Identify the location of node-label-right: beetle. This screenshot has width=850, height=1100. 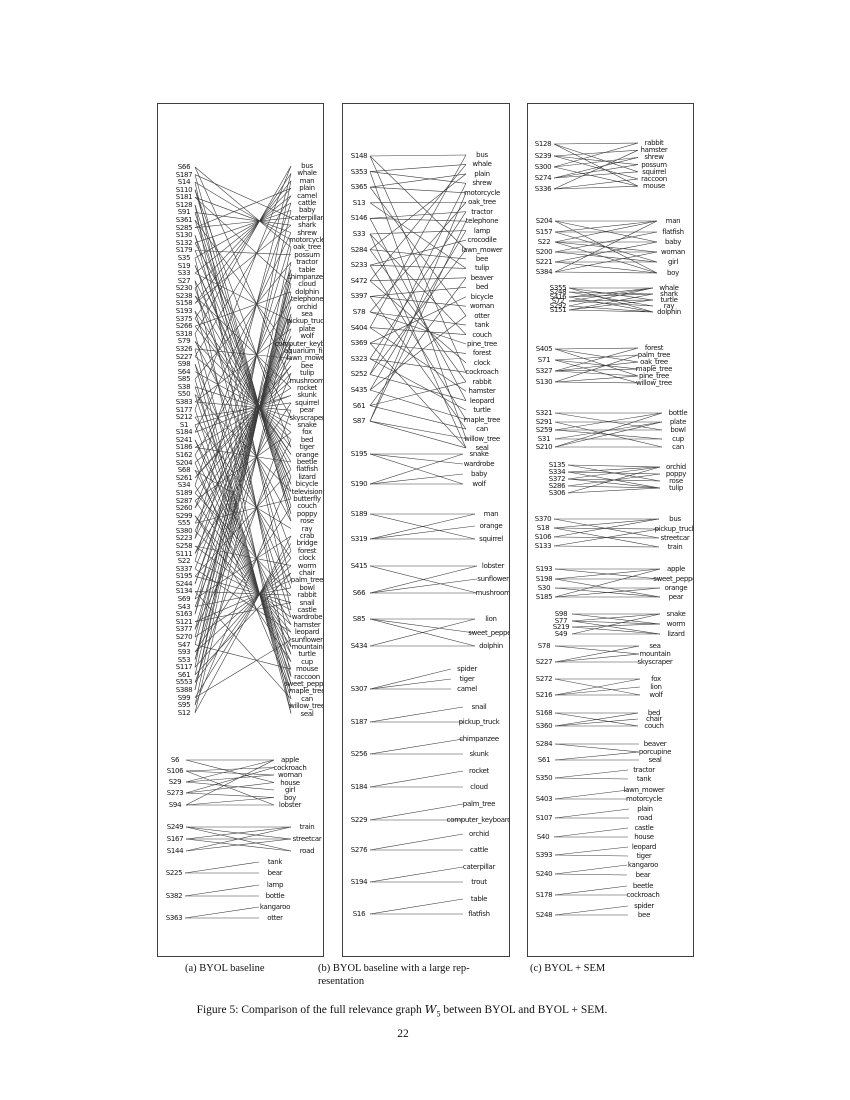
(307, 462).